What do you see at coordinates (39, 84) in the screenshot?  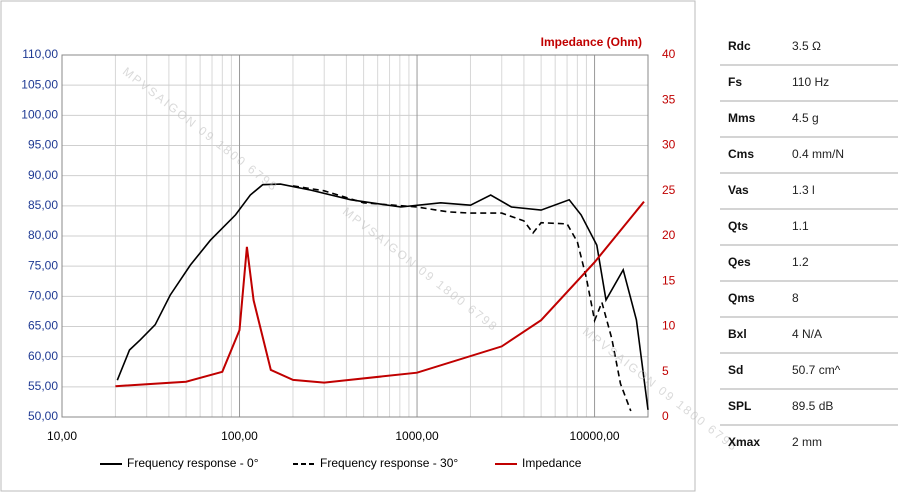 I see `y-tick-label: 105,00` at bounding box center [39, 84].